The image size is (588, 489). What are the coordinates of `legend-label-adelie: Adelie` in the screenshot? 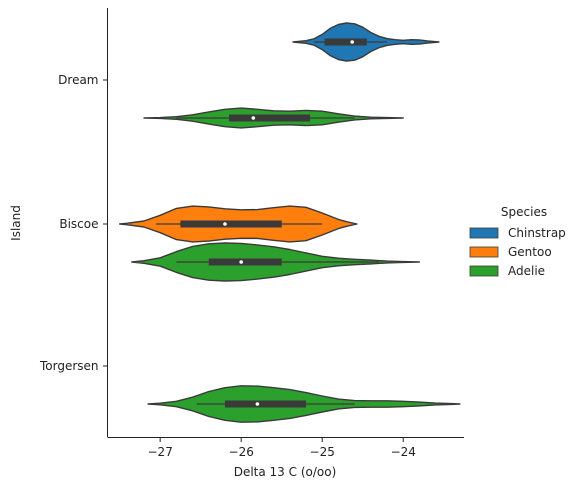 It's located at (526, 271).